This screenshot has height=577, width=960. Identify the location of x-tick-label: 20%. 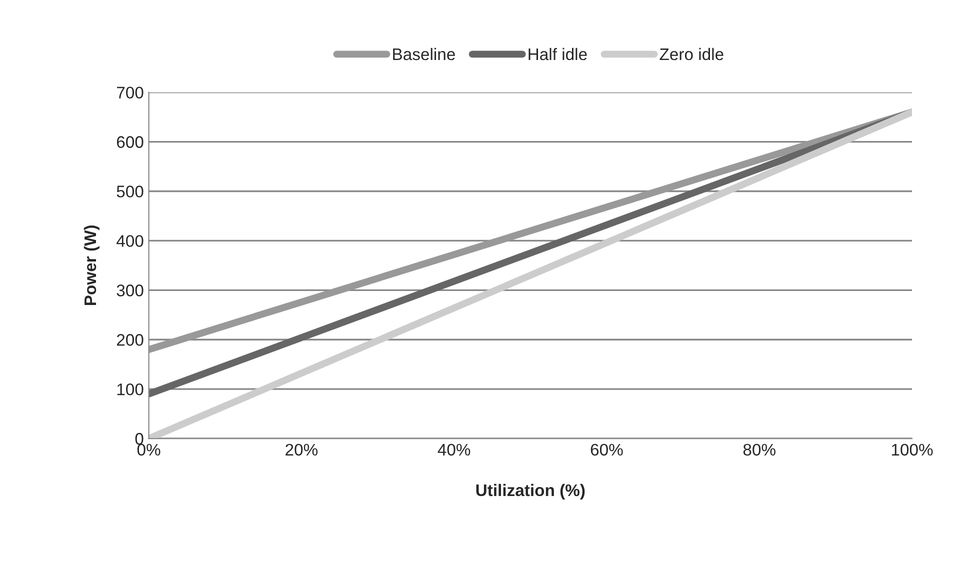
(302, 450).